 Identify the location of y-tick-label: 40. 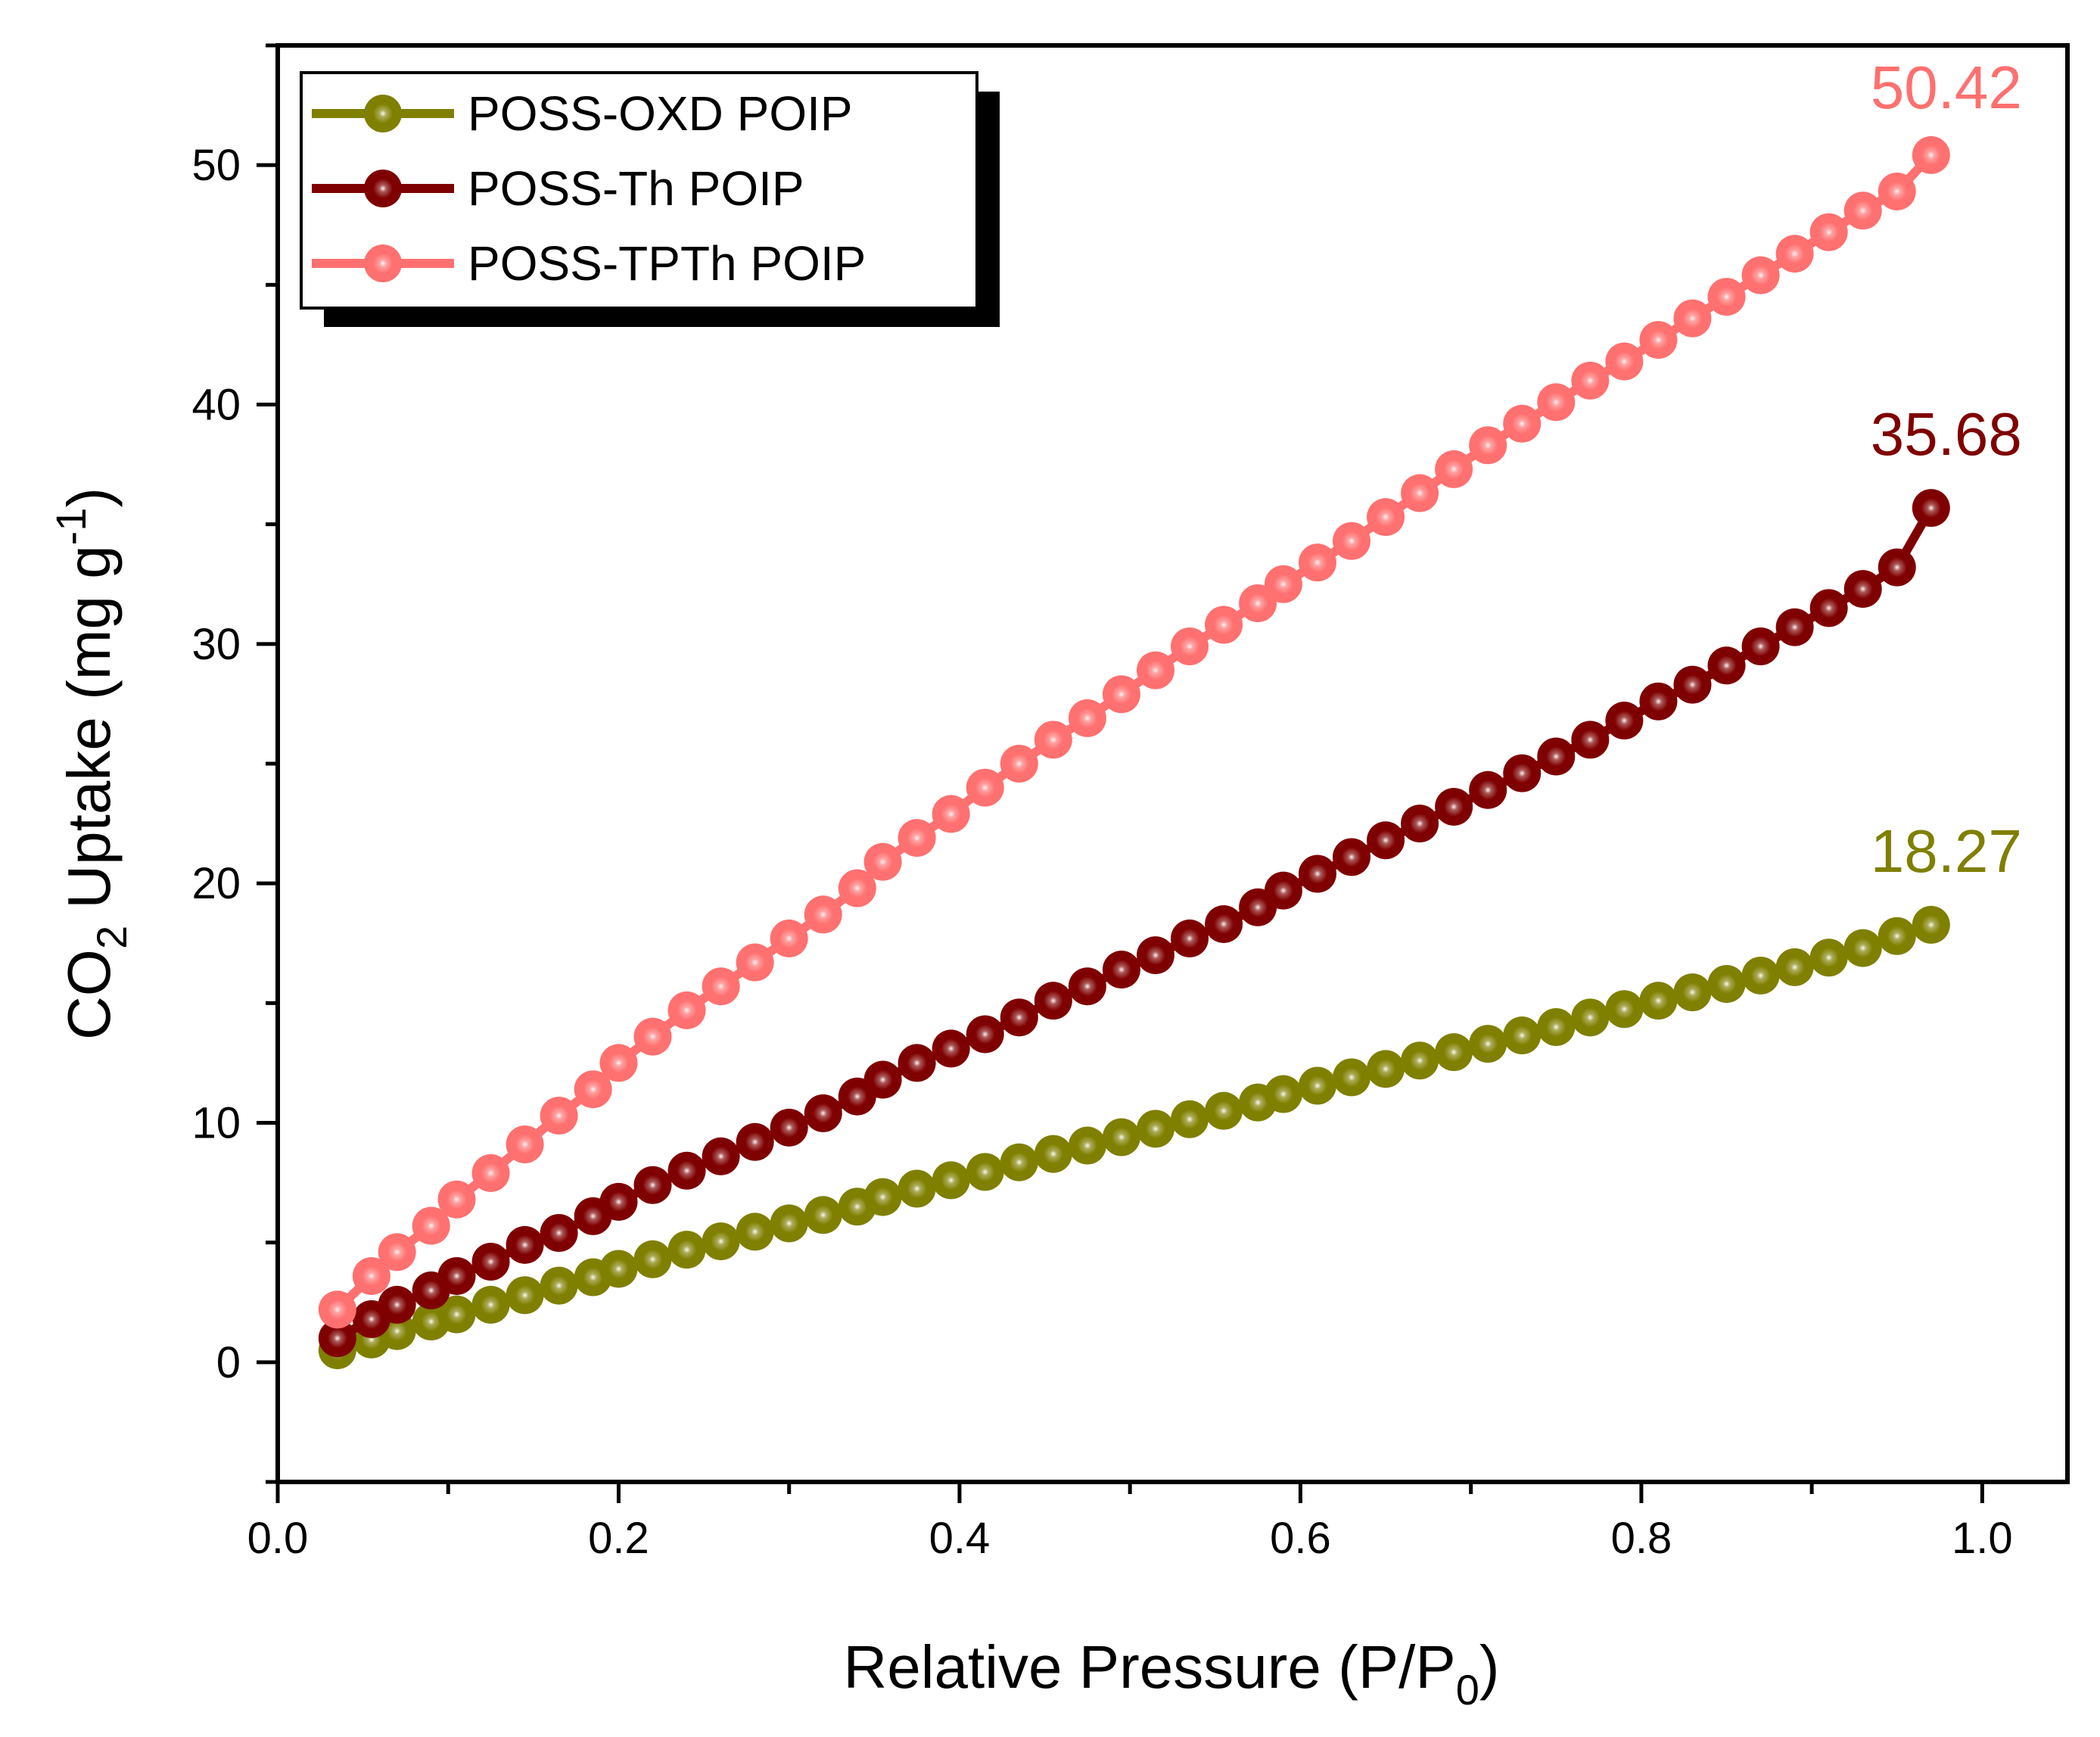
(216, 405).